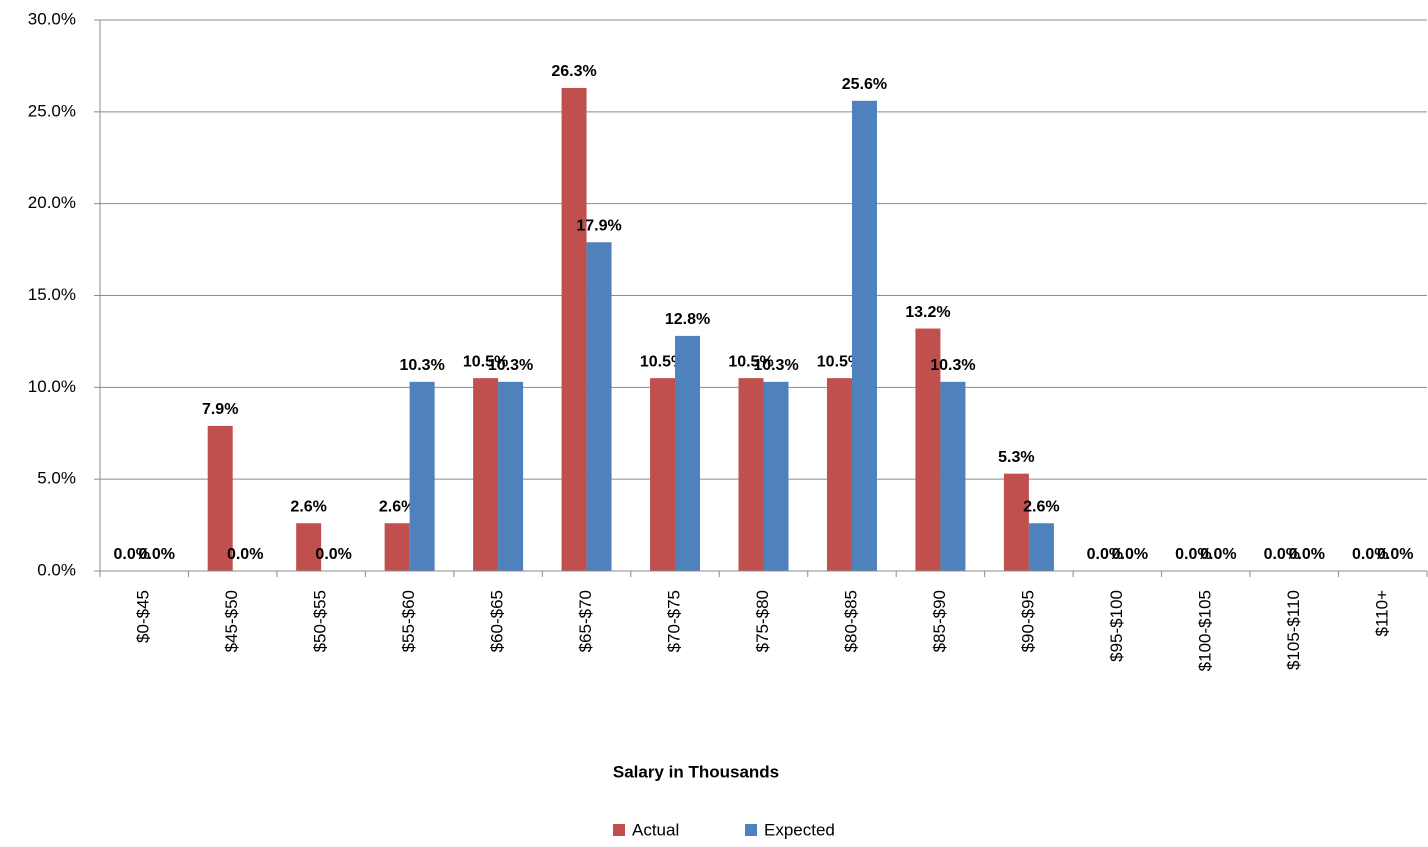 The height and width of the screenshot is (847, 1428). I want to click on y-tick-label: 0.0%, so click(56, 569).